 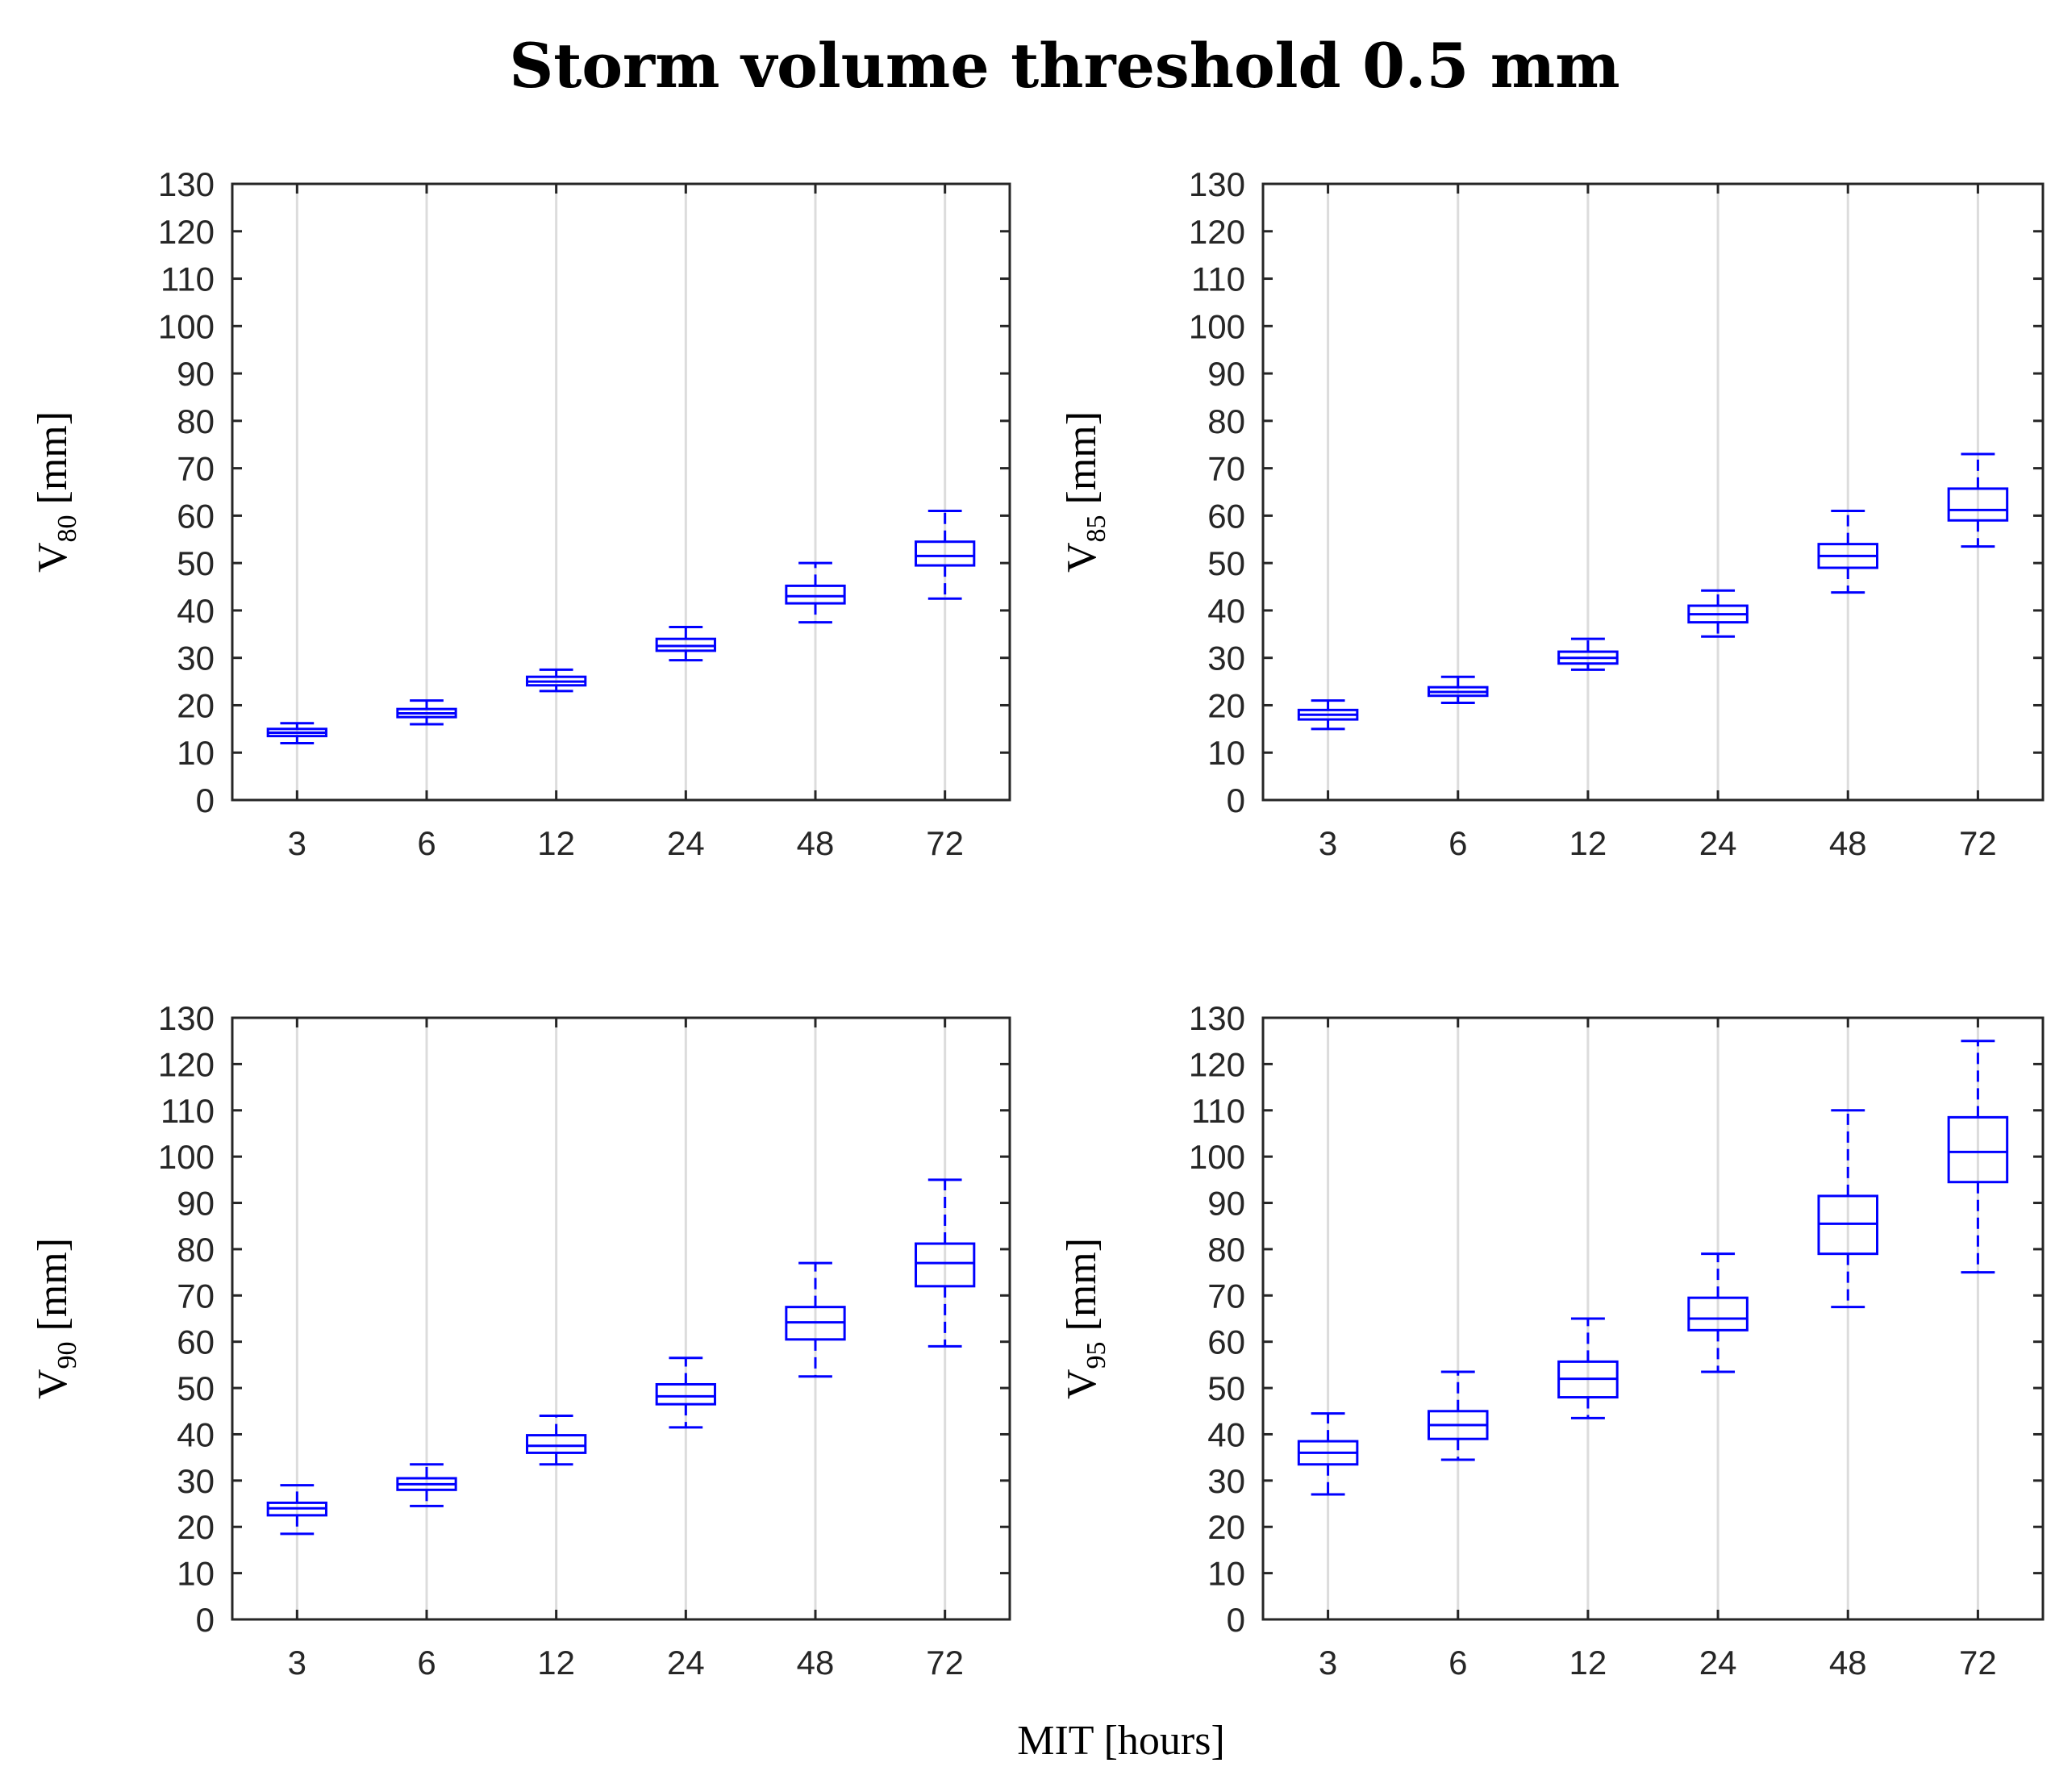 I want to click on y-axis-label-v95: V95 [mm], so click(x=1085, y=1319).